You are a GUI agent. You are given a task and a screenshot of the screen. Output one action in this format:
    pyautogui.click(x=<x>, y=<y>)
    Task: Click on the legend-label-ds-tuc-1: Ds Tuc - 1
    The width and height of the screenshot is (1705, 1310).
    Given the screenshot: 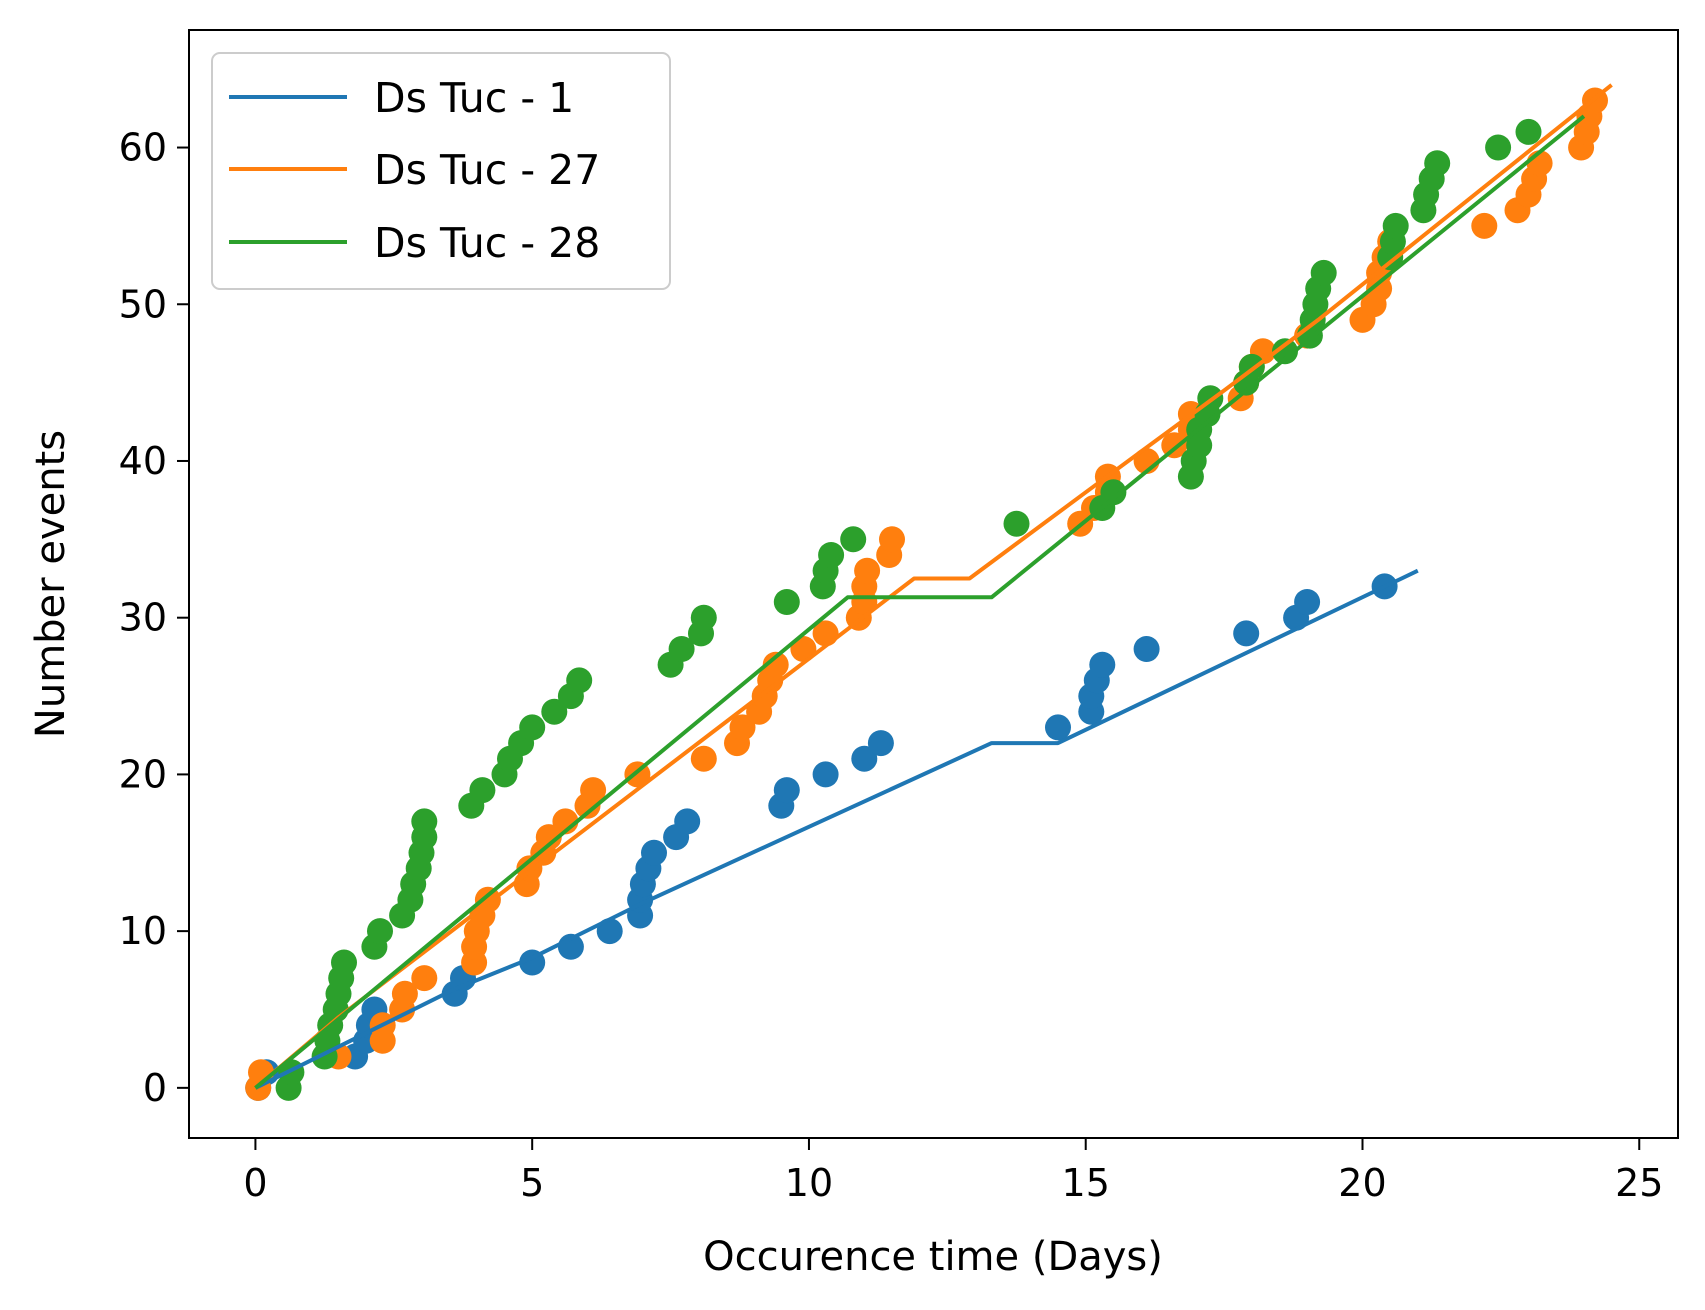 What is the action you would take?
    pyautogui.click(x=474, y=98)
    